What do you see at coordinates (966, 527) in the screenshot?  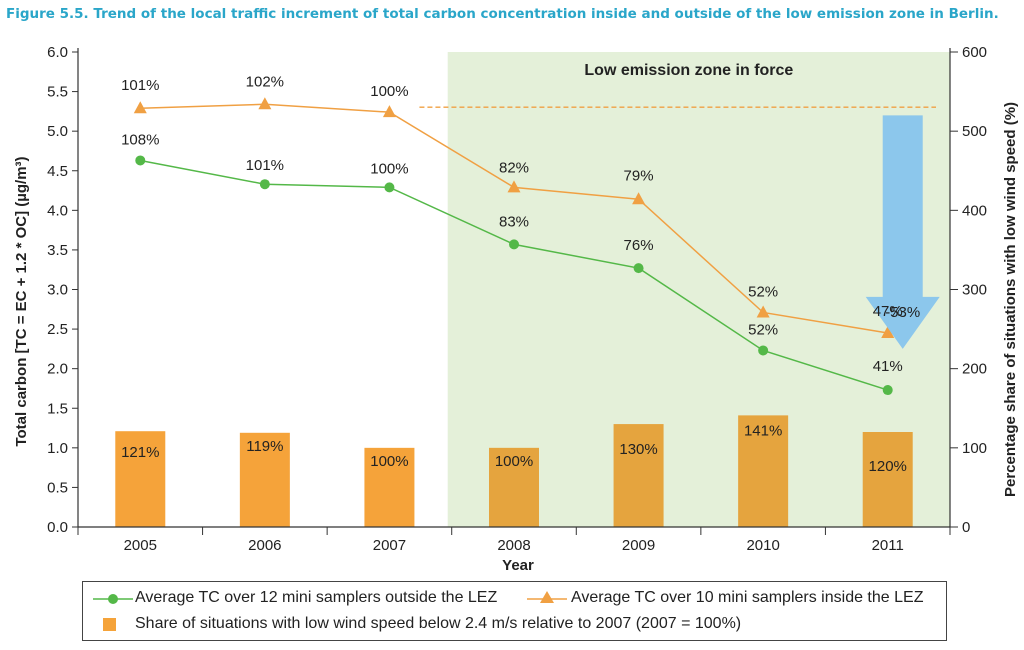 I see `ytick-right-label-0: 0` at bounding box center [966, 527].